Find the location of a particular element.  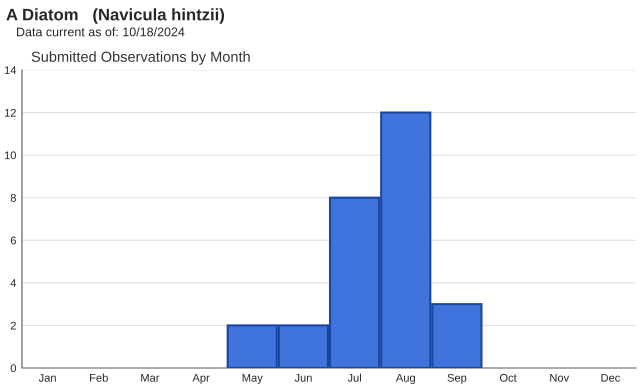

x-tick-label: Dec is located at coordinates (610, 378).